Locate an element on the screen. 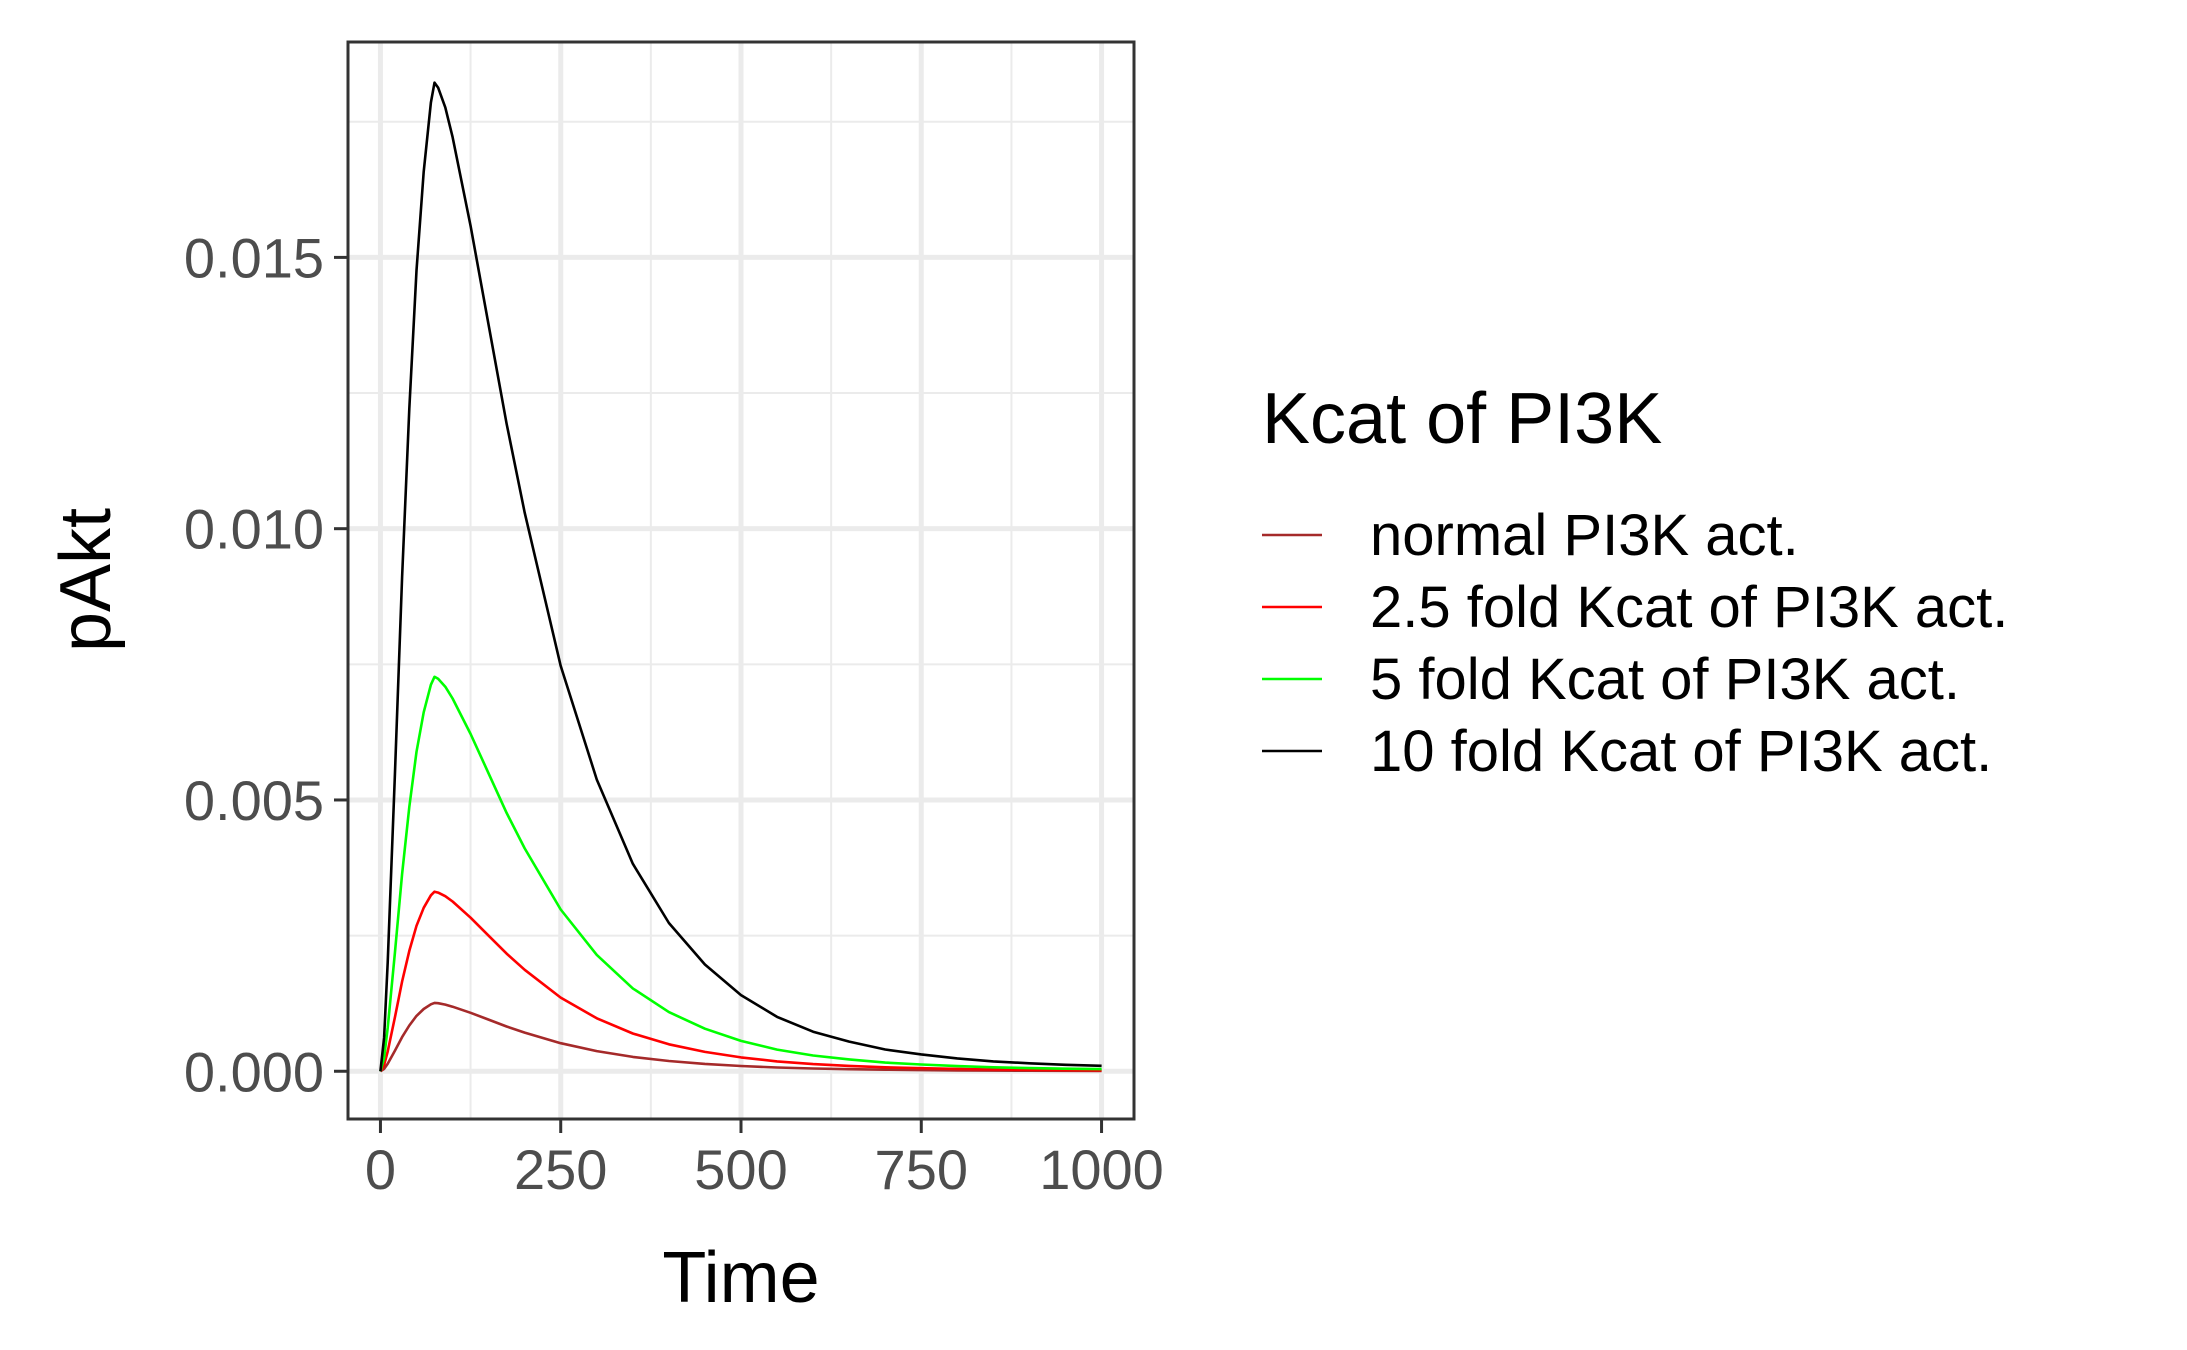  legend-title: Kcat of PI3K is located at coordinates (1462, 419).